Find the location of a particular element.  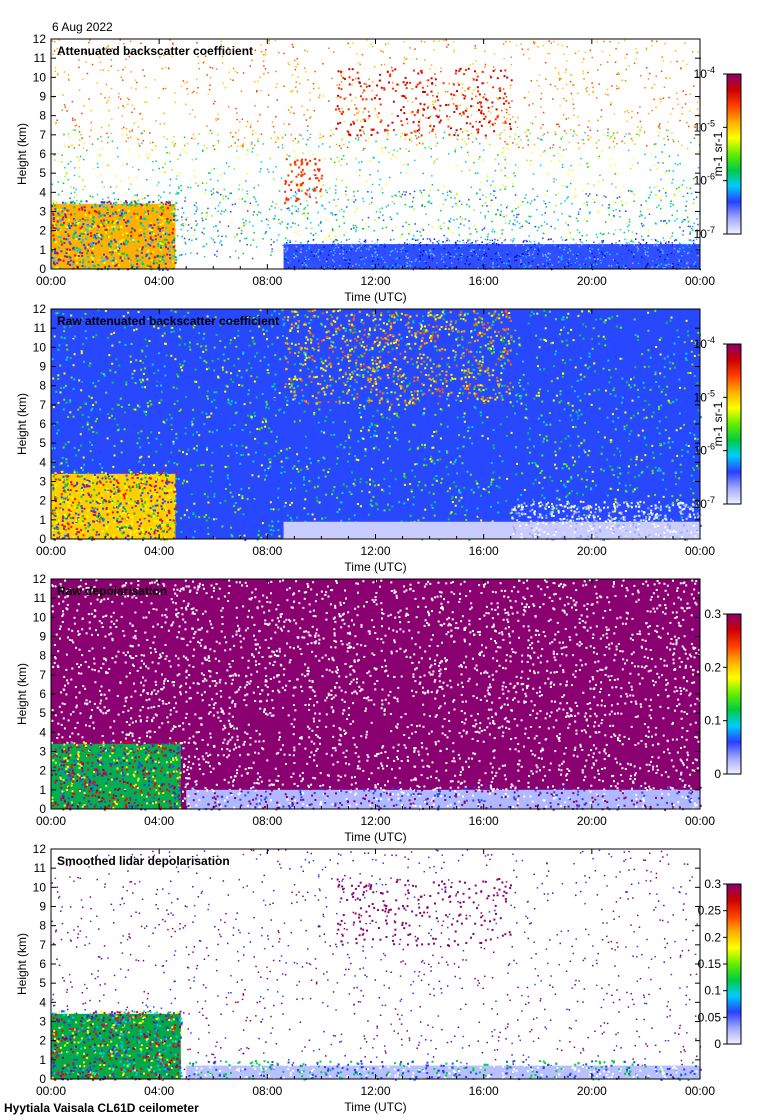

colorbar-tick-label: 0.05 is located at coordinates (710, 1017).